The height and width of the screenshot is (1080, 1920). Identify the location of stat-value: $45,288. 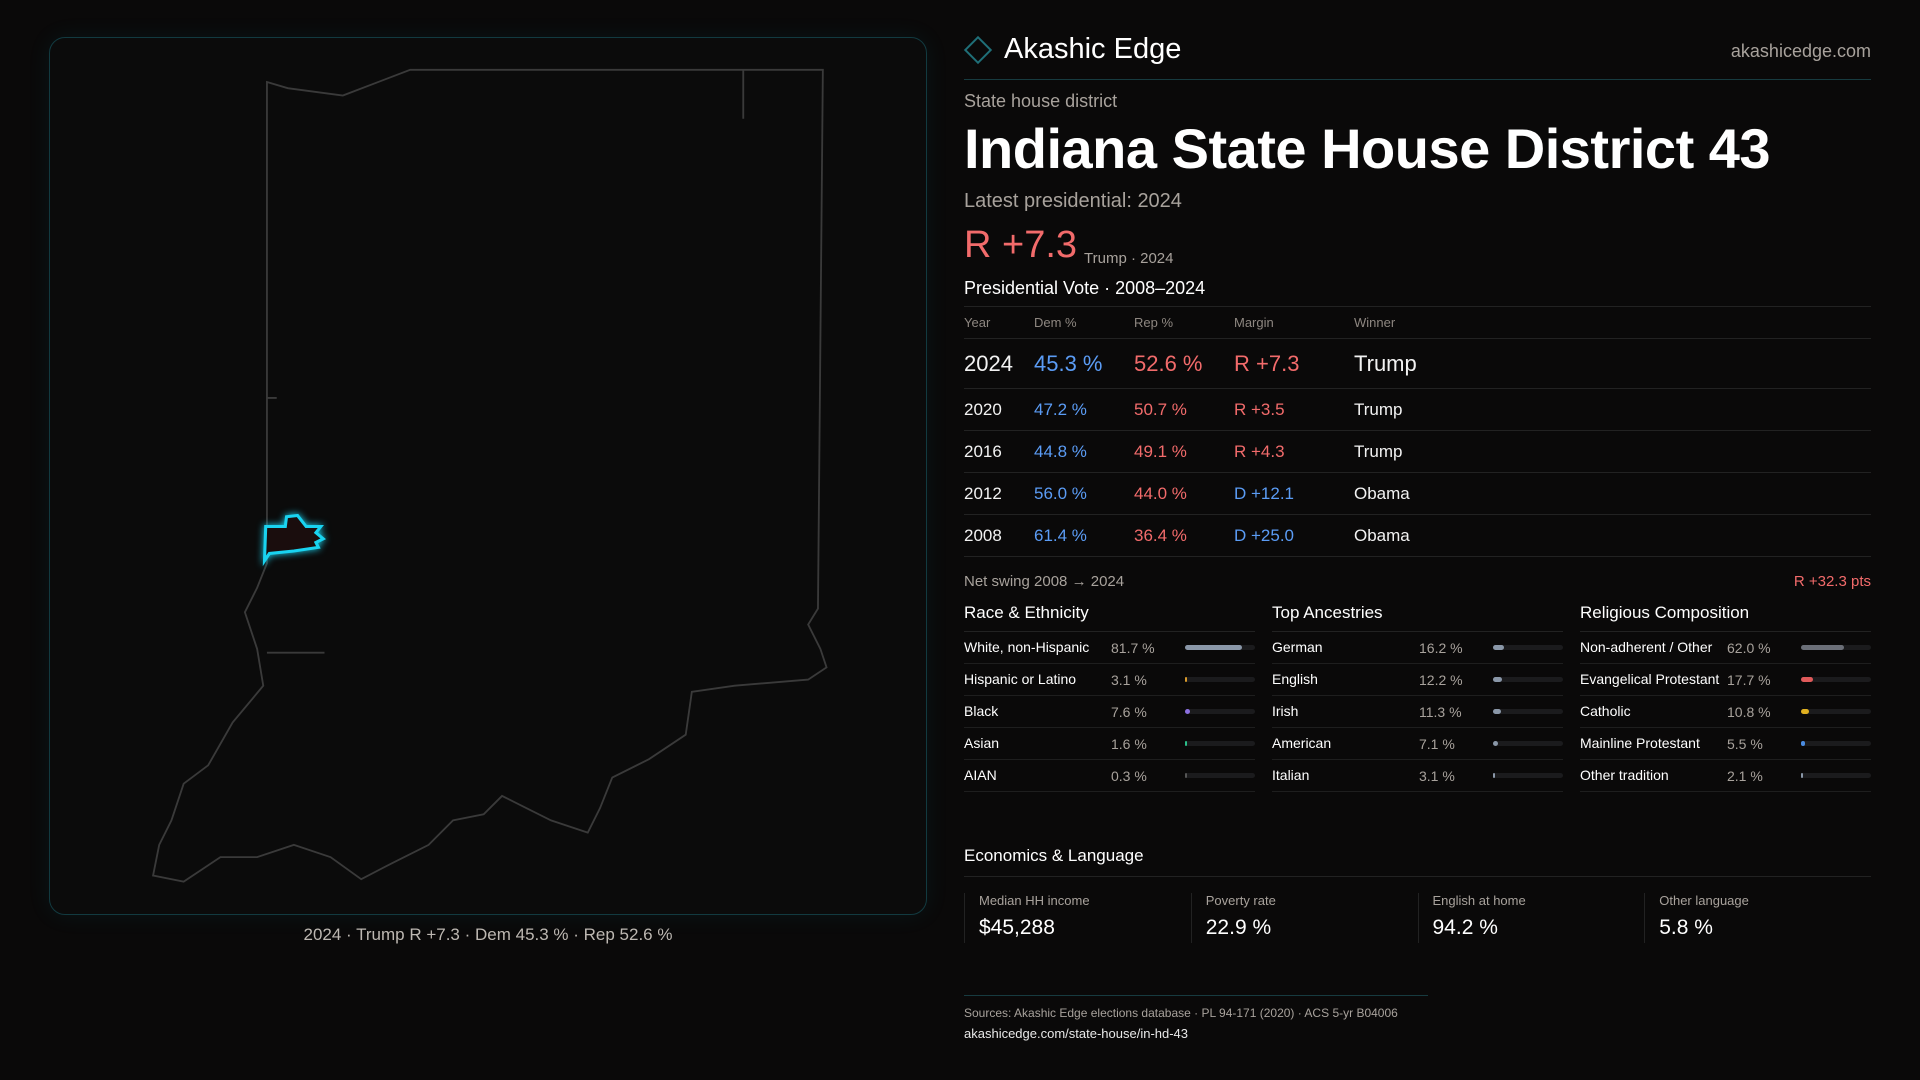
(1017, 927).